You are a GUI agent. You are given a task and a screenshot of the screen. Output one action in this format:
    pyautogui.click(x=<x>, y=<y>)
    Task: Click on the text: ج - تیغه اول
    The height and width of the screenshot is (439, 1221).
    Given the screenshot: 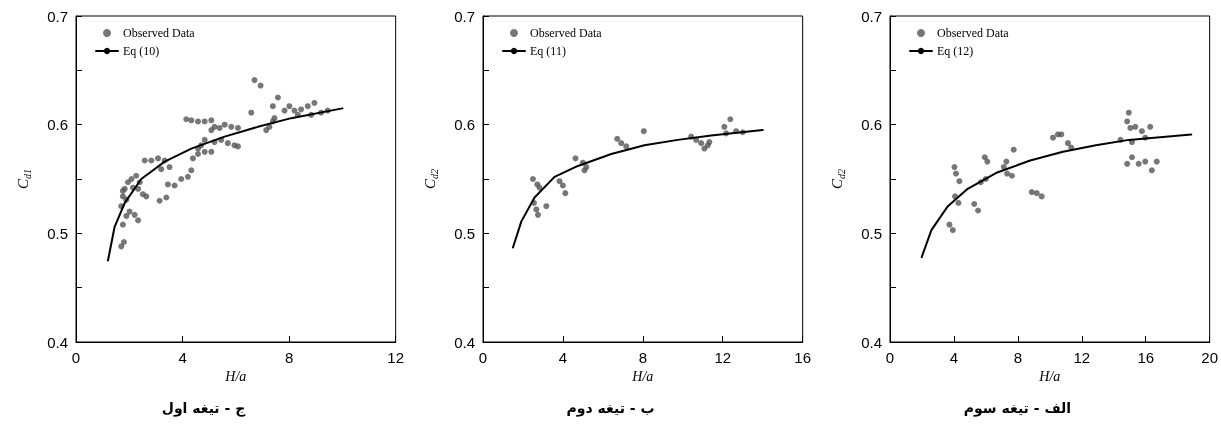 What is the action you would take?
    pyautogui.click(x=204, y=408)
    